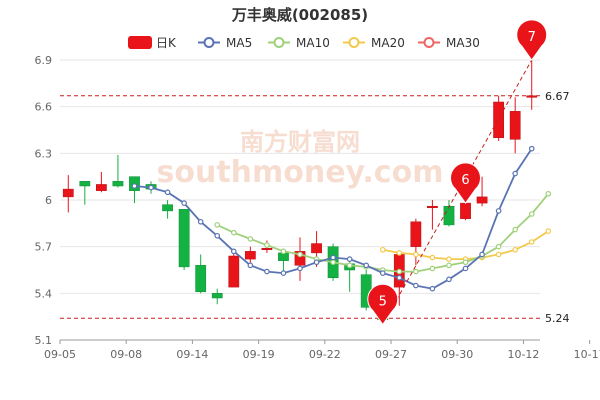  Describe the element at coordinates (44, 153) in the screenshot. I see `y-tick-label: 6.3` at that location.